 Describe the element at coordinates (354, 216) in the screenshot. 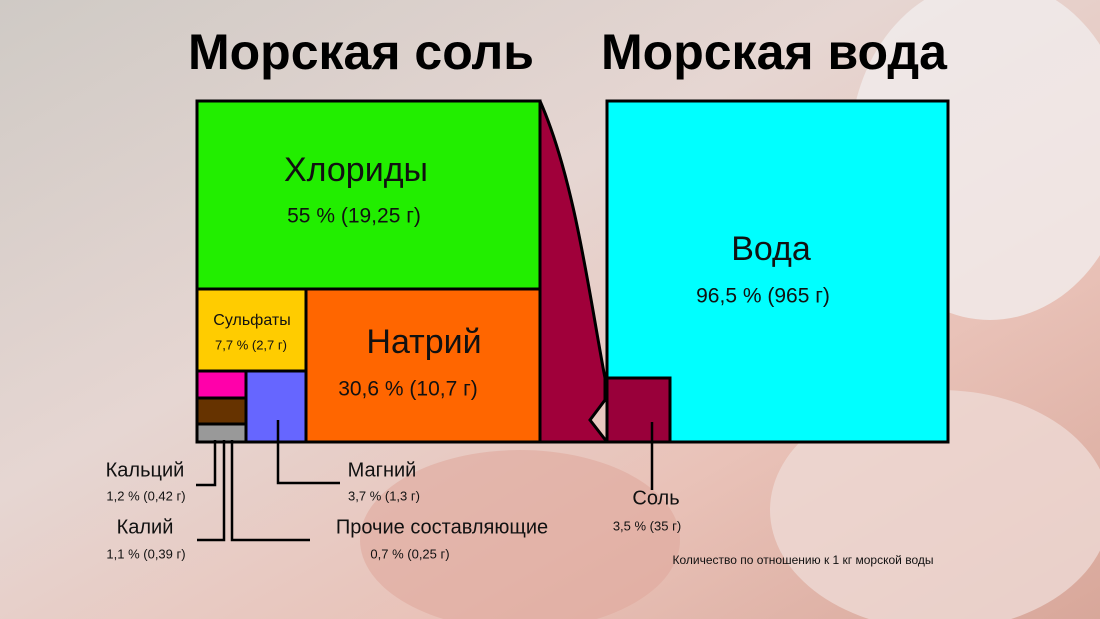

I see `block-value: 55 % (19,25 г)` at that location.